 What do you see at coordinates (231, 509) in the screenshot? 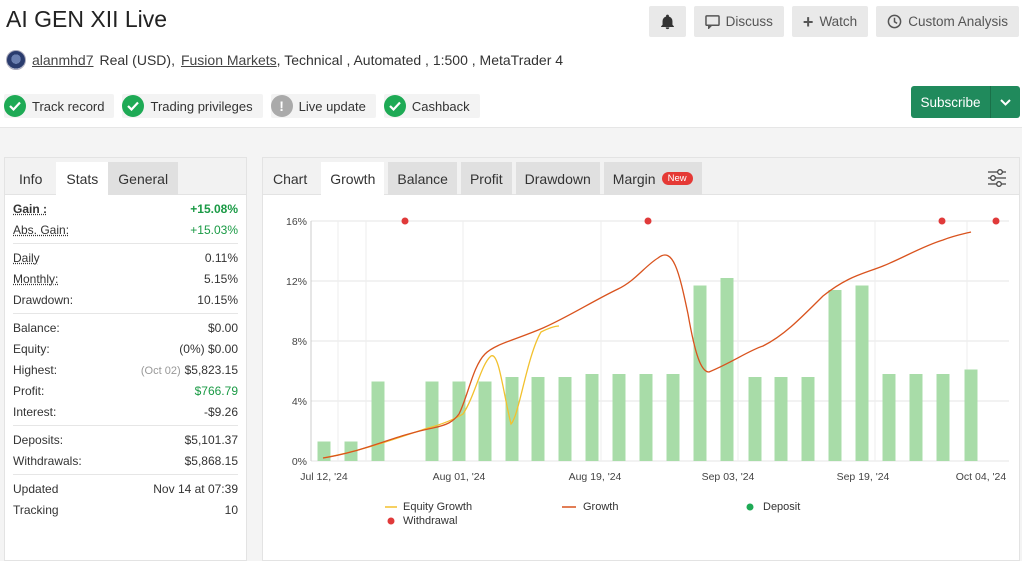
I see `stat-value: 10` at bounding box center [231, 509].